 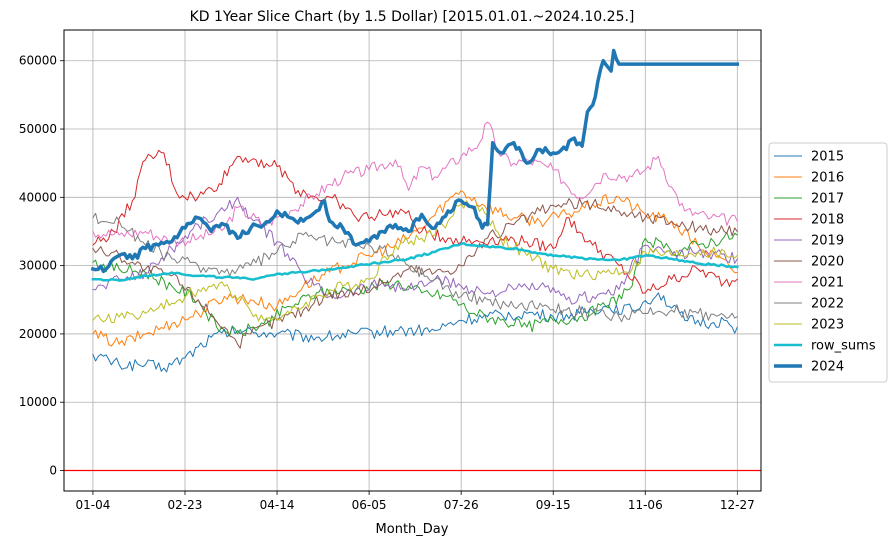 I want to click on y-tick-label: 40000, so click(x=38, y=197).